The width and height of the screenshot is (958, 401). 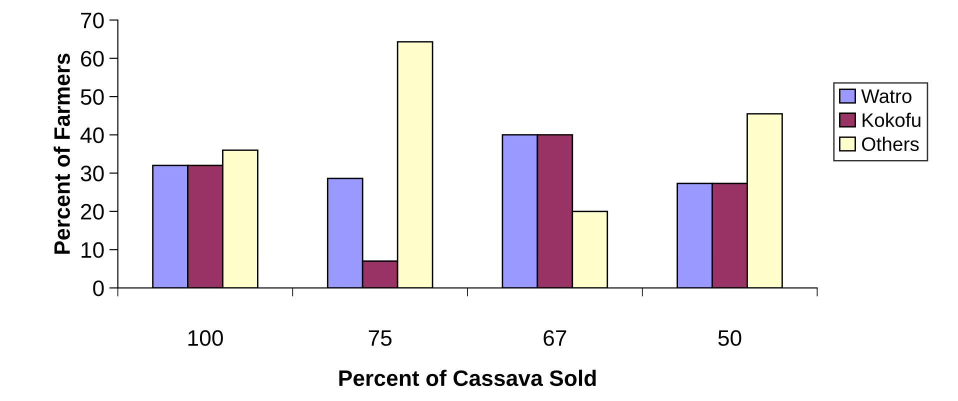 I want to click on x-tick-label: 100, so click(x=205, y=338).